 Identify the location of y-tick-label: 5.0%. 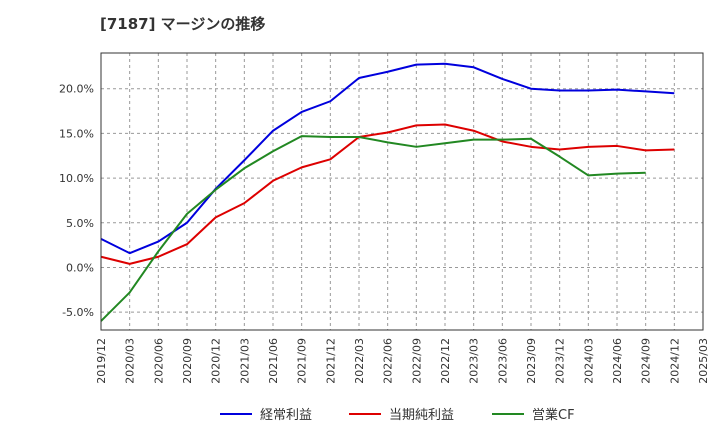
(80, 223).